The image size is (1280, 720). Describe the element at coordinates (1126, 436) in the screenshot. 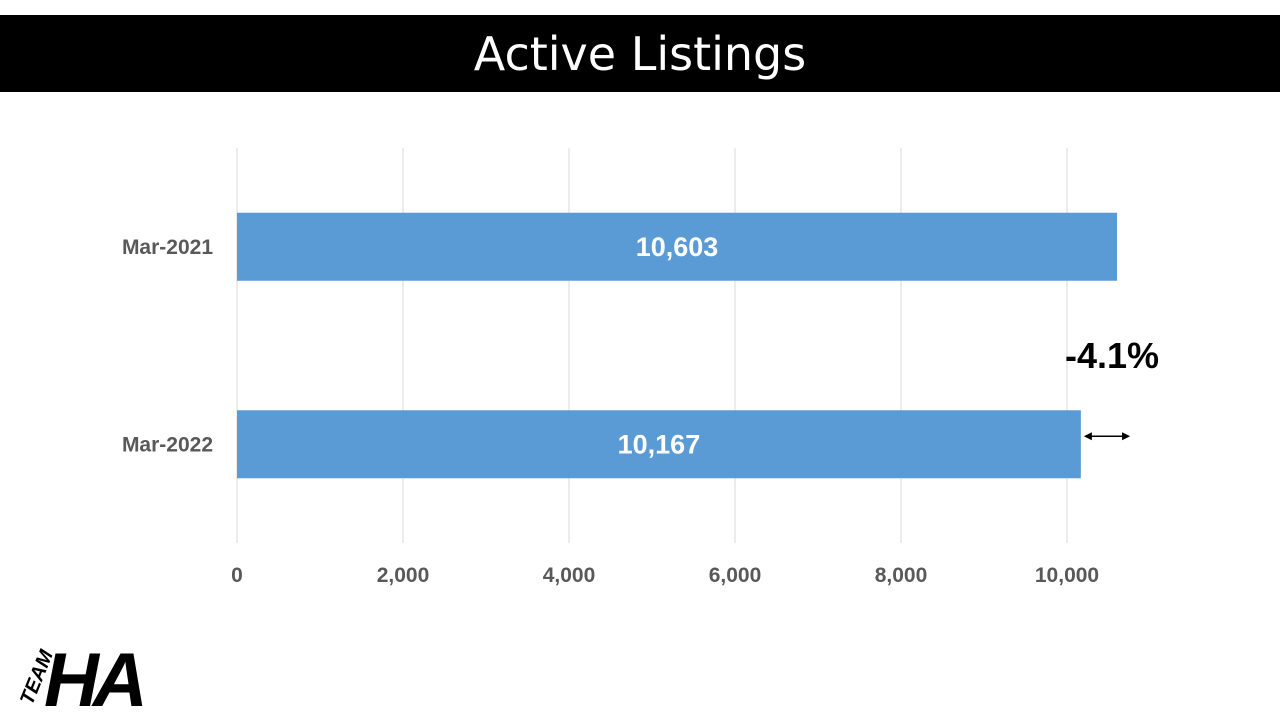

I see `arrow-head-right` at that location.